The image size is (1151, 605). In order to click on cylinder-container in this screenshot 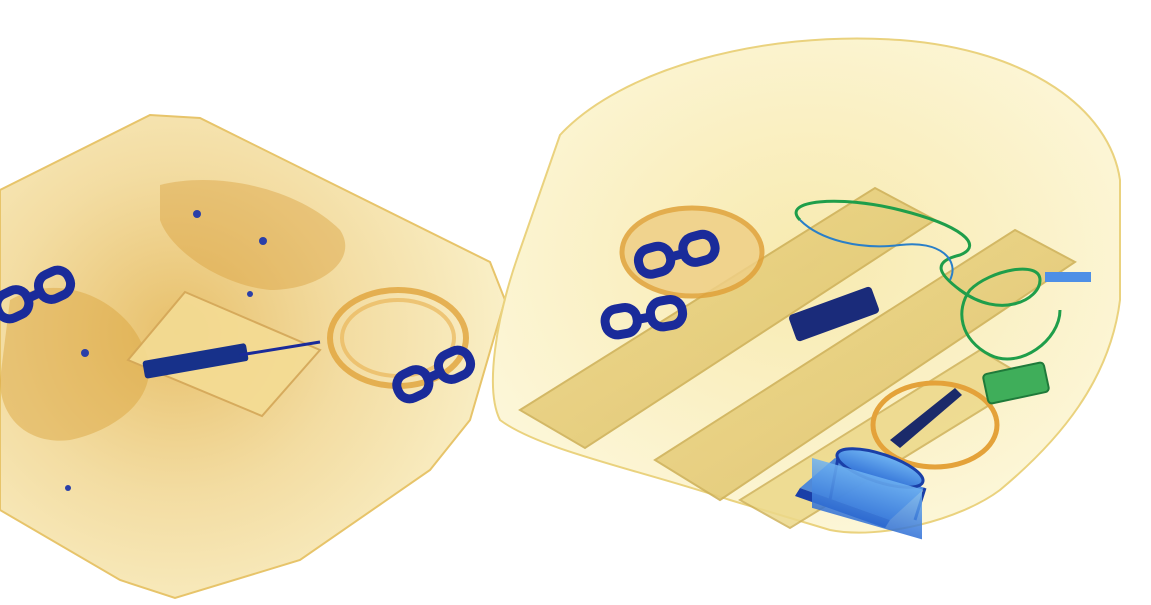, I will do `click(861, 493)`.